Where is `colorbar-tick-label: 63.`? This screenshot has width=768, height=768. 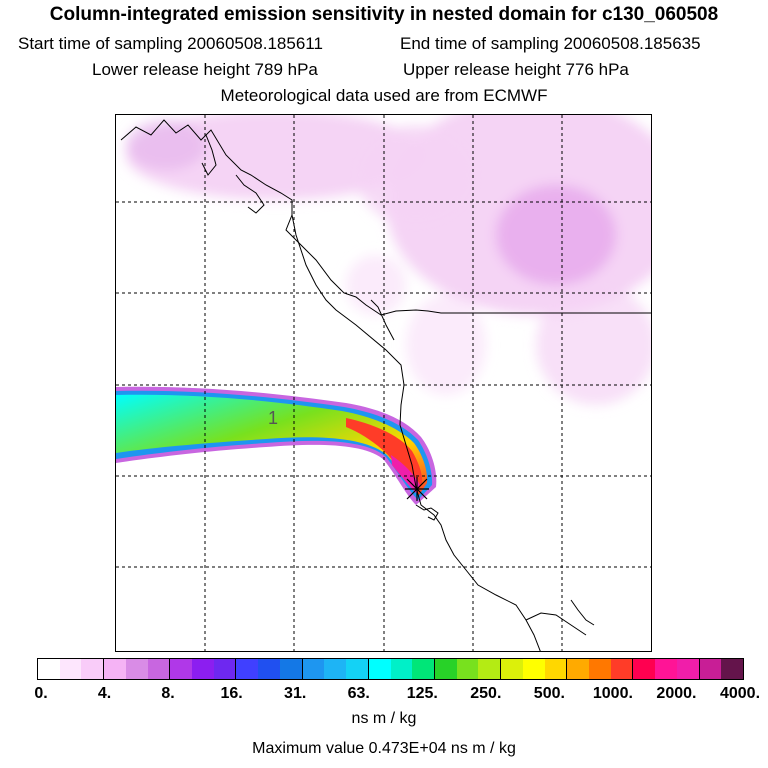
colorbar-tick-label: 63. is located at coordinates (358, 693).